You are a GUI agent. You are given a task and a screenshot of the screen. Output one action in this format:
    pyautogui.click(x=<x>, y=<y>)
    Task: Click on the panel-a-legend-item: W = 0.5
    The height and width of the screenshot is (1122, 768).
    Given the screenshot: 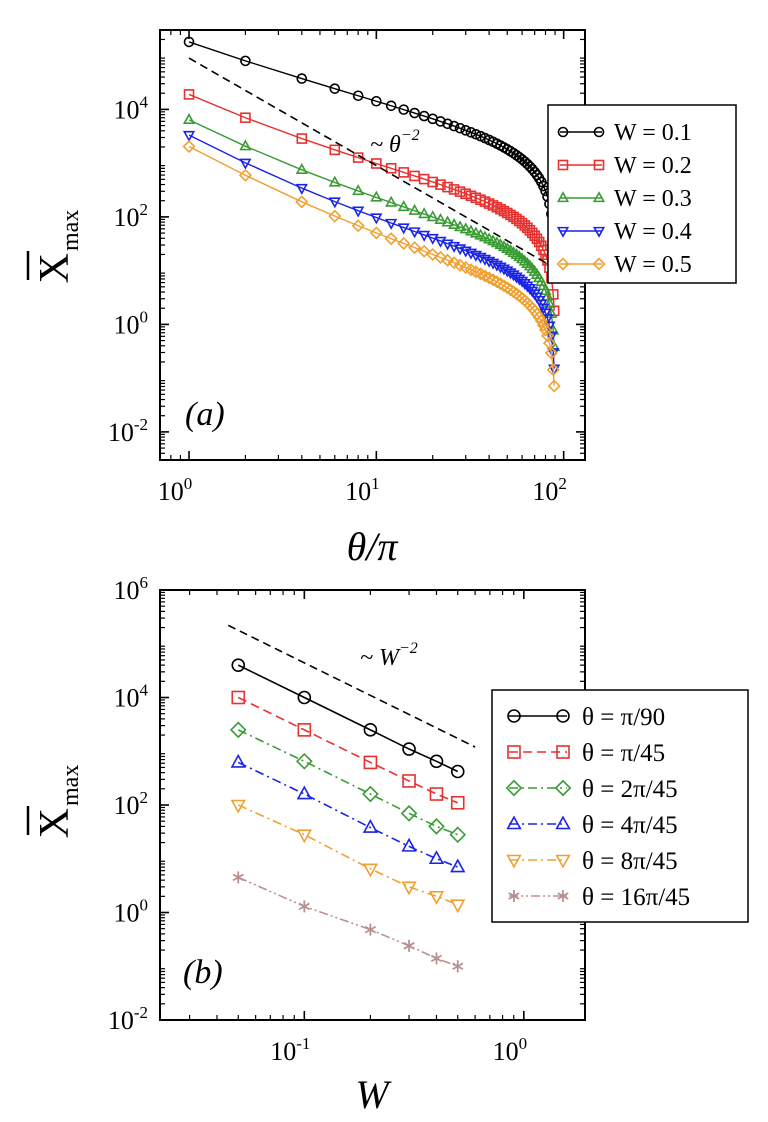 What is the action you would take?
    pyautogui.click(x=624, y=265)
    